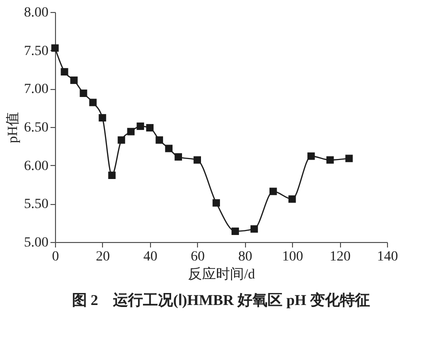  I want to click on x-tick-label: 80, so click(245, 257).